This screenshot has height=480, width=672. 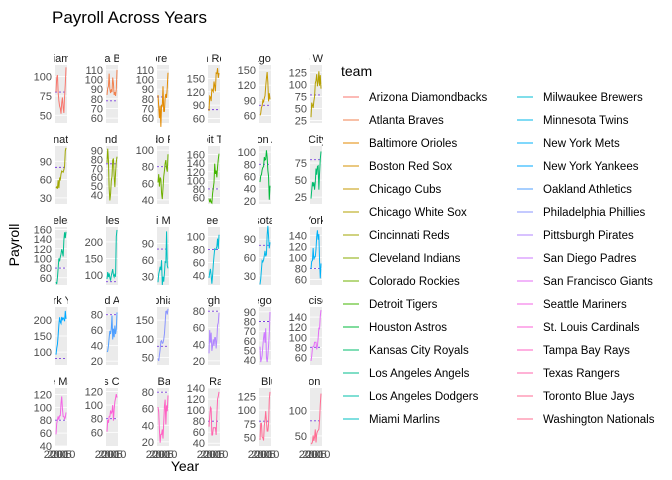 What do you see at coordinates (393, 121) in the screenshot?
I see `legend-item: Atlanta Braves` at bounding box center [393, 121].